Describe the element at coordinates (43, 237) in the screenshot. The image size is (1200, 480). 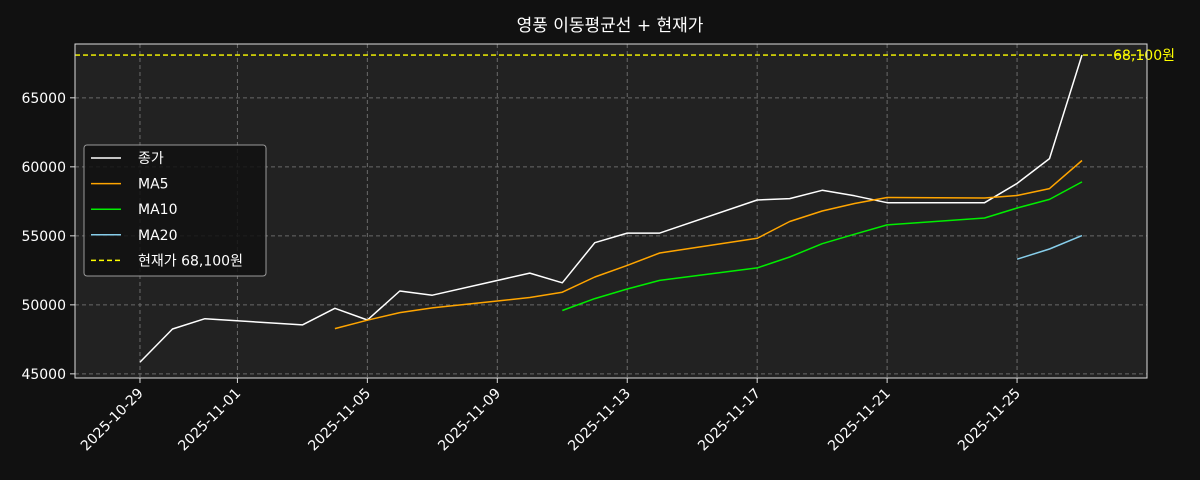
I see `y-tick-label: 55000` at that location.